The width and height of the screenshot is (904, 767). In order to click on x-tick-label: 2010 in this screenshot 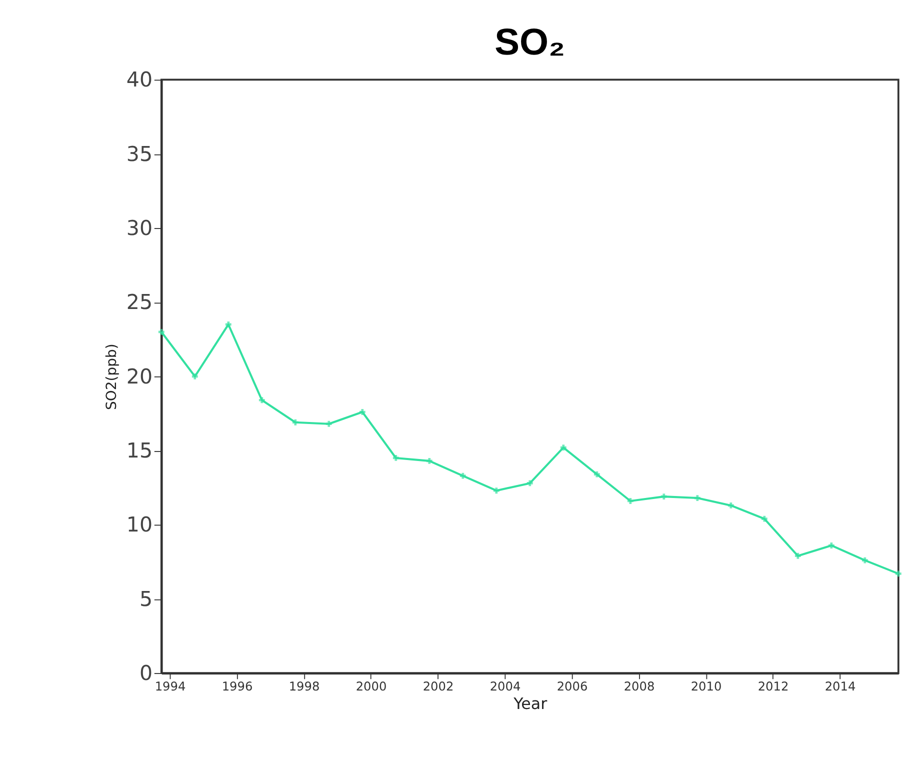, I will do `click(706, 686)`.